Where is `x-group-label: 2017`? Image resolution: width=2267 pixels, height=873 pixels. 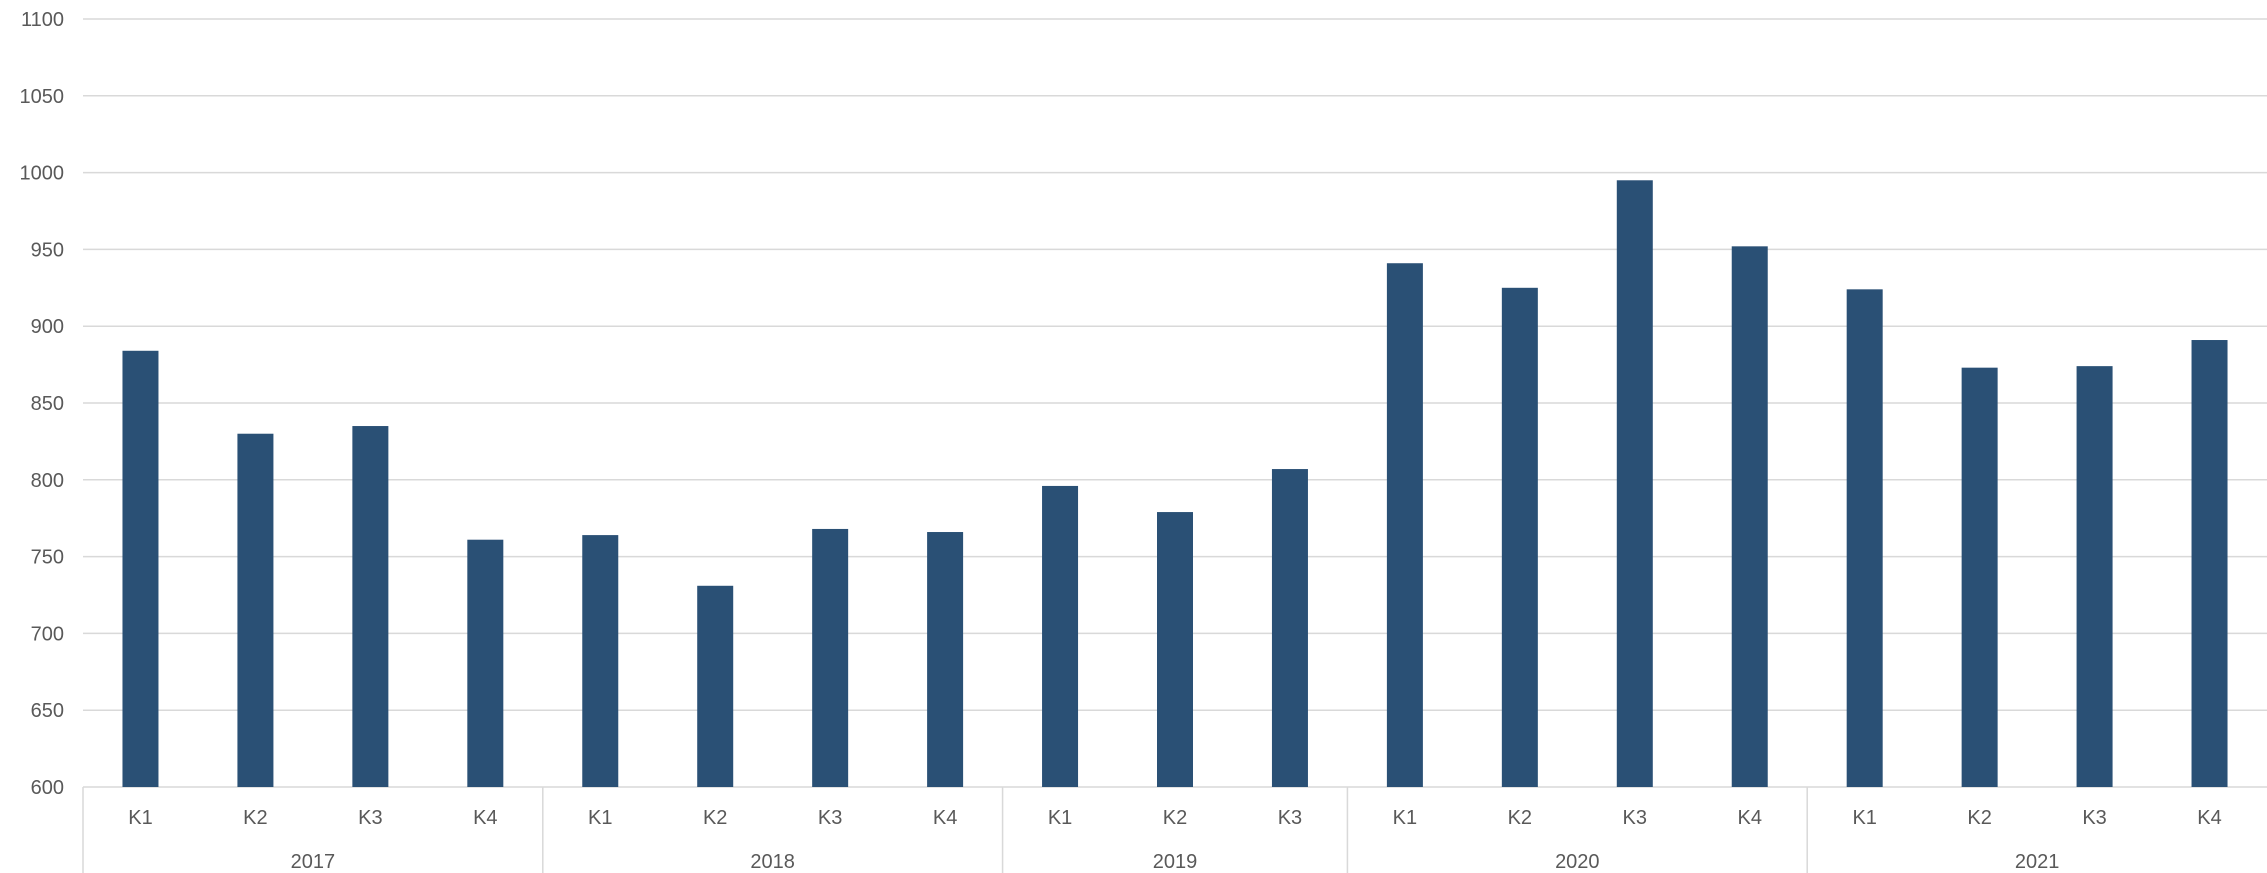 x-group-label: 2017 is located at coordinates (313, 862).